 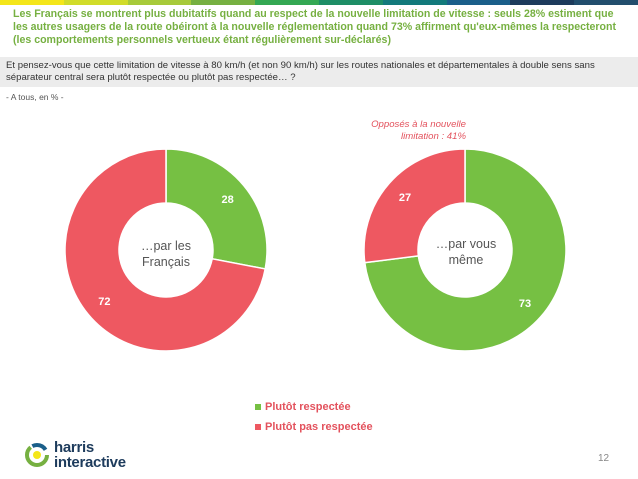 I want to click on legend-item: Plutôt respectée, so click(x=314, y=407).